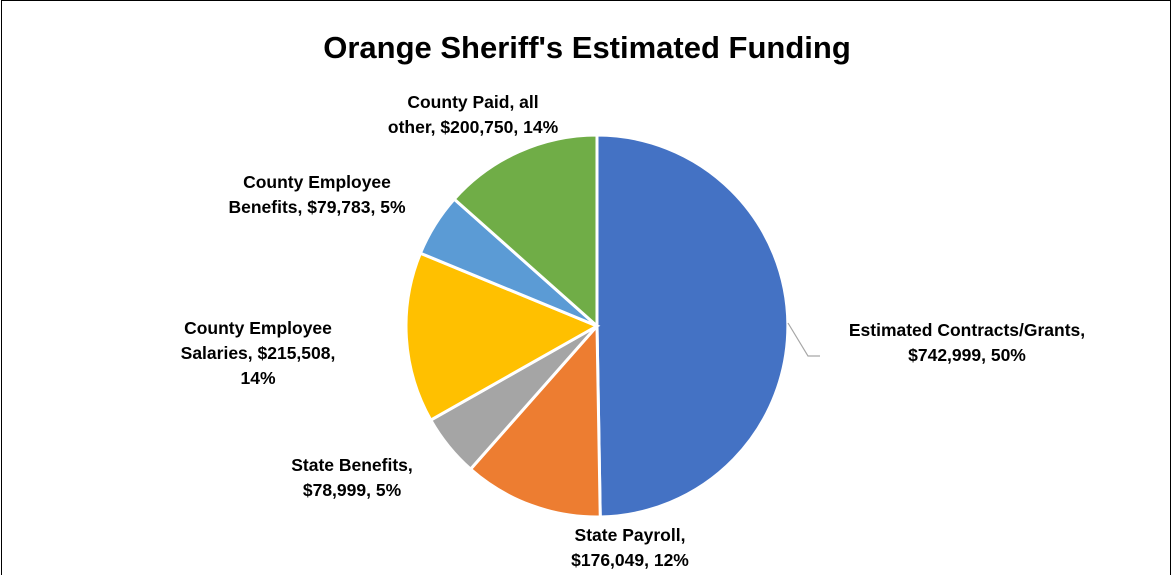 Image resolution: width=1174 pixels, height=577 pixels. What do you see at coordinates (317, 195) in the screenshot?
I see `data-label-4: County Employee Benefits, $79,783, 5%` at bounding box center [317, 195].